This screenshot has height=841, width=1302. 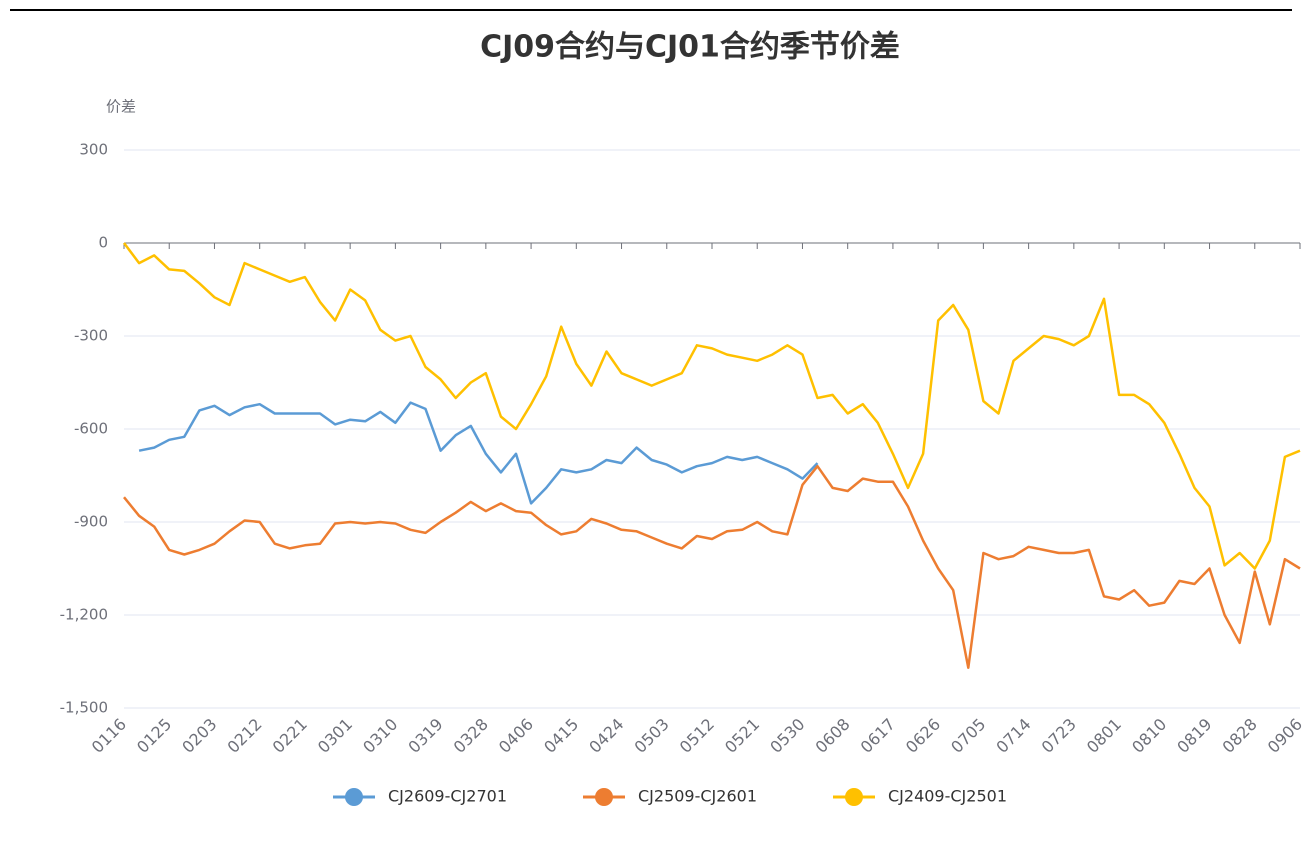 What do you see at coordinates (93, 150) in the screenshot?
I see `y-tick-label: 300` at bounding box center [93, 150].